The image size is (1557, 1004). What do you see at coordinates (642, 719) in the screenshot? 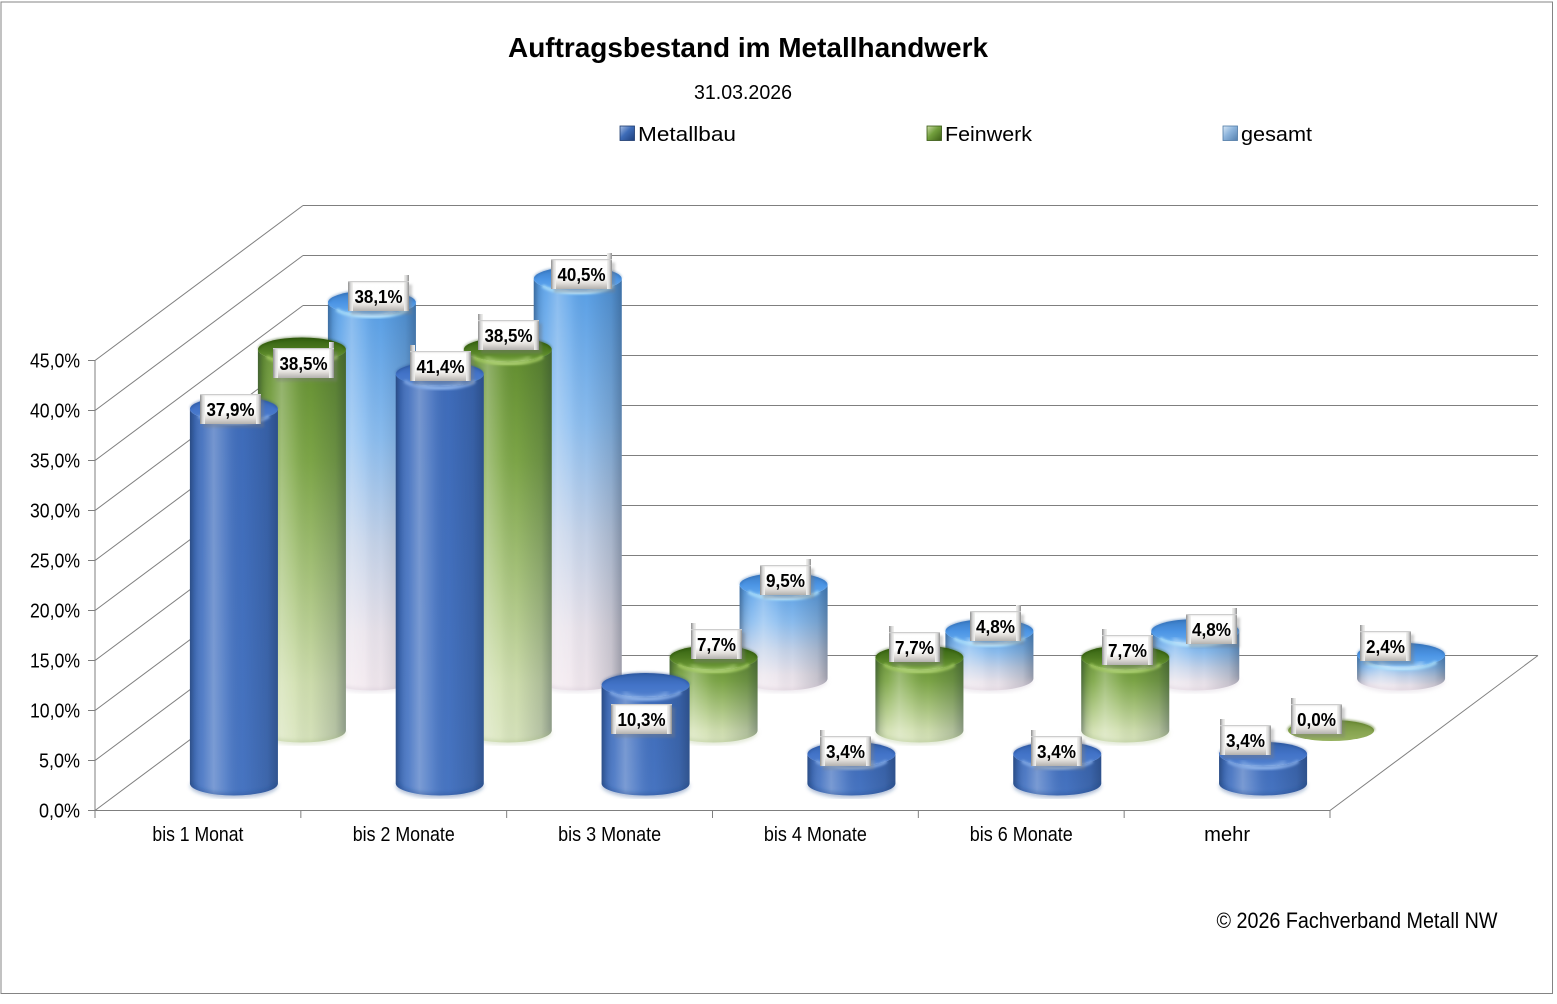
I see `svg-text: 10,3%` at bounding box center [642, 719].